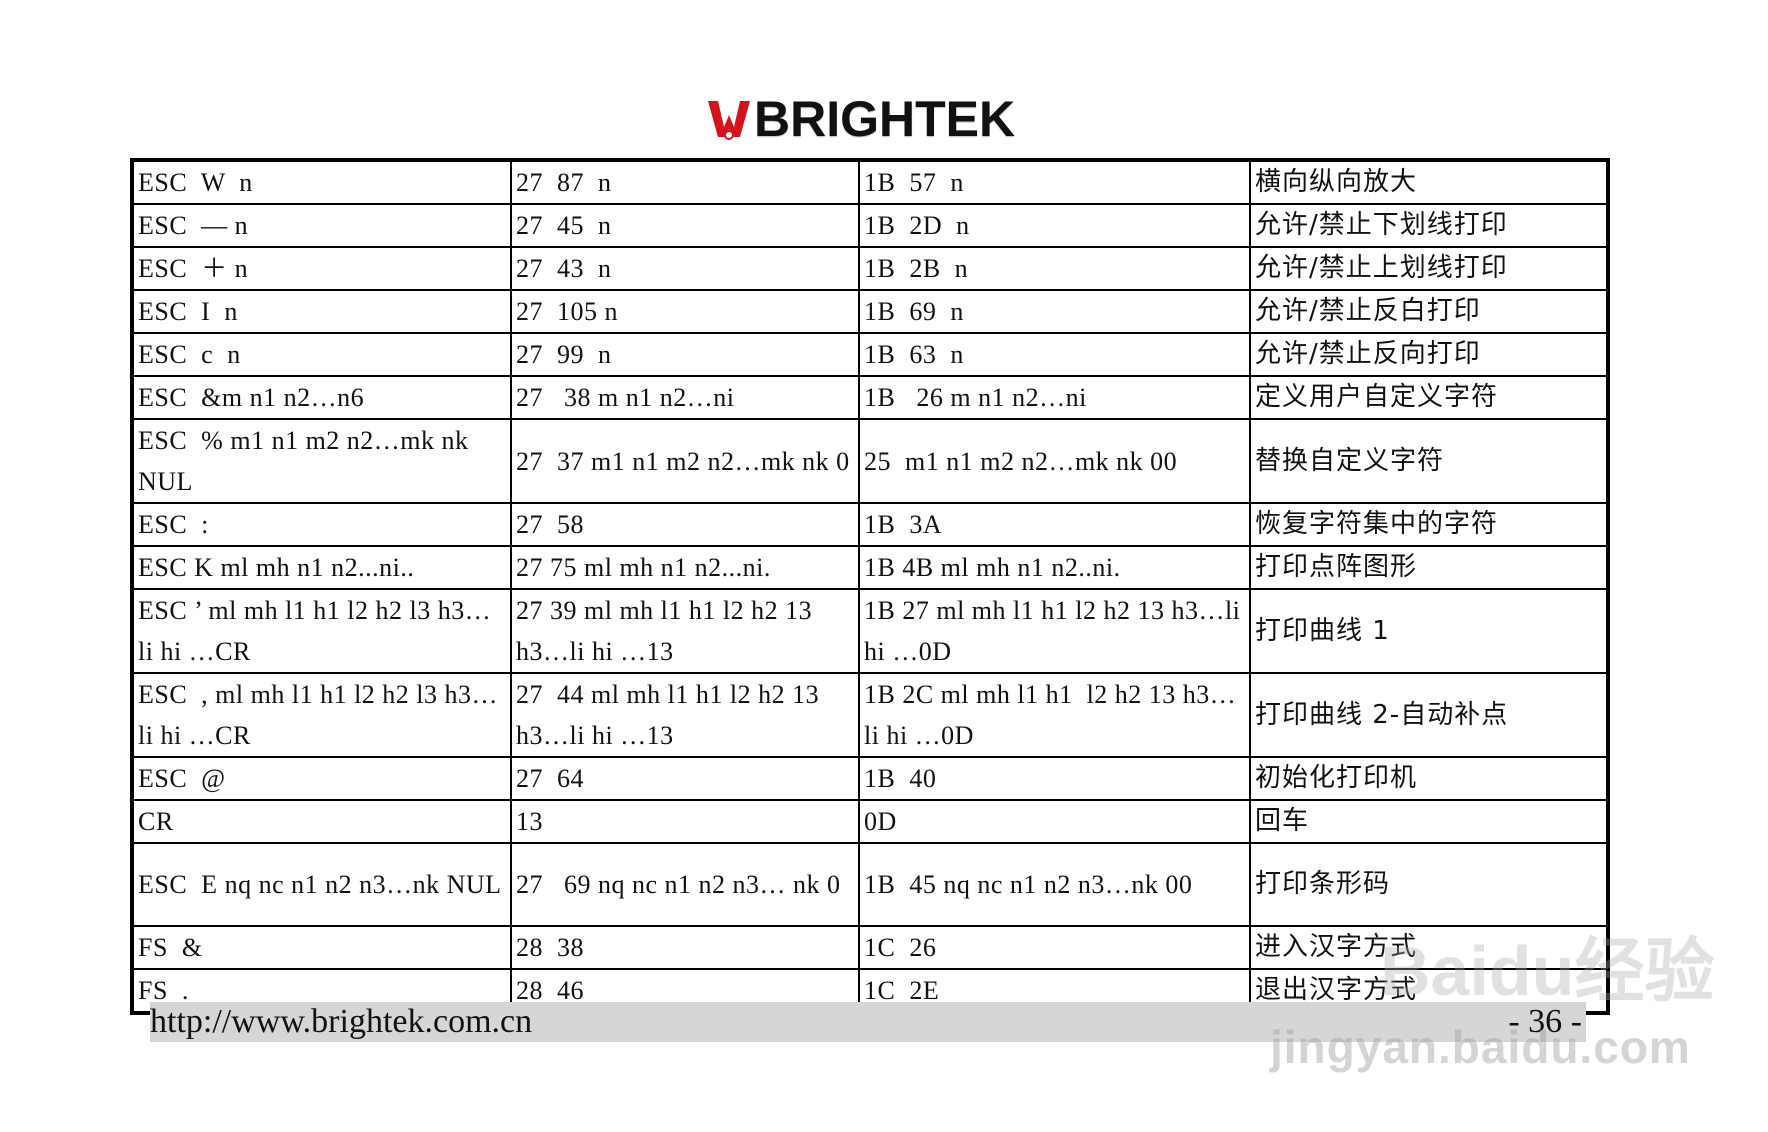  Describe the element at coordinates (321, 225) in the screenshot. I see `command-cell: ESC — n` at that location.